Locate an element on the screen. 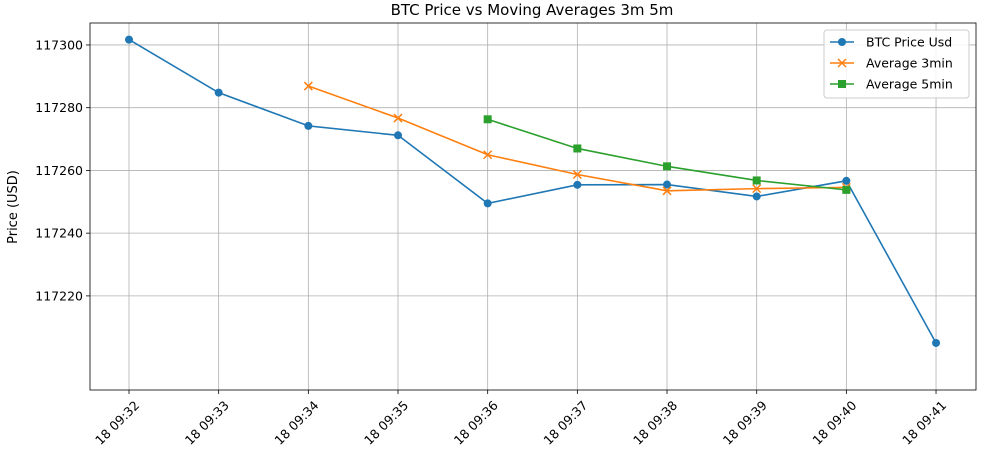 This screenshot has height=453, width=982. y-axis-label: Price (USD) is located at coordinates (13, 207).